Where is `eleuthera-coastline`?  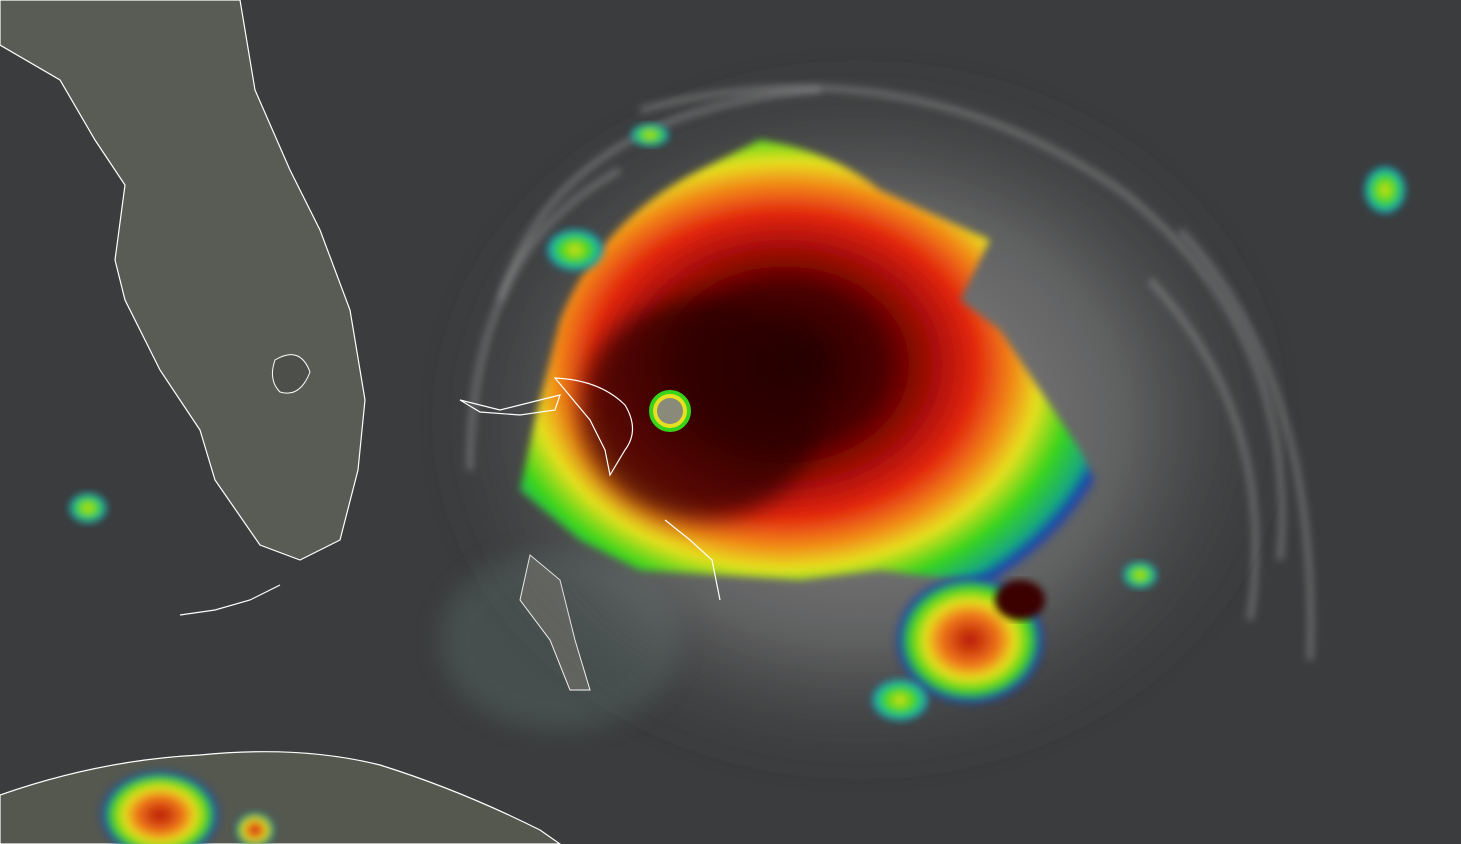
eleuthera-coastline is located at coordinates (692, 560).